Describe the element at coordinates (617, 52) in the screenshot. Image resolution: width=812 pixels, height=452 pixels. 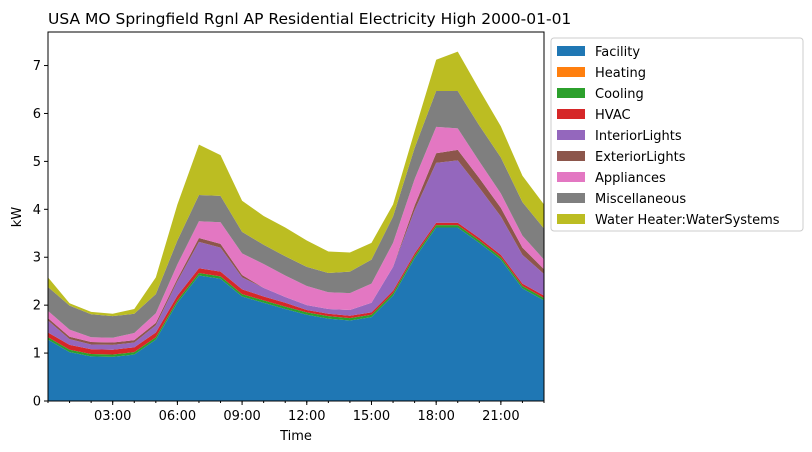
I see `legend-label: Facility` at that location.